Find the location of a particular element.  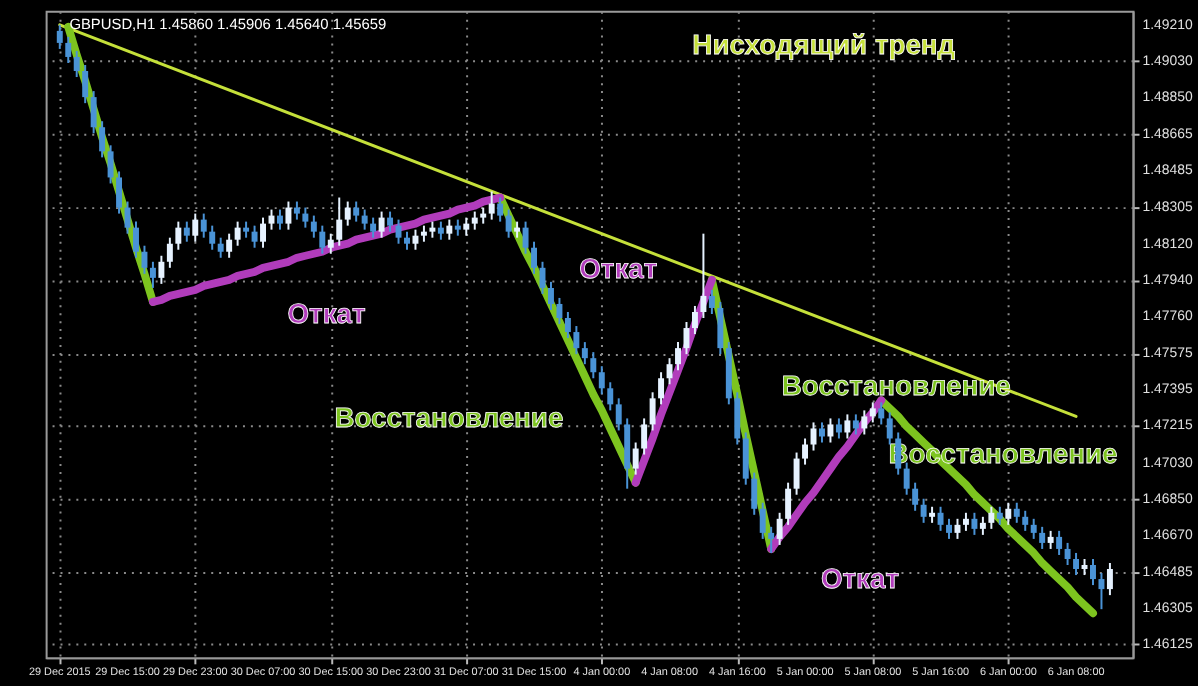

text: Нисходящий тренд is located at coordinates (824, 44).